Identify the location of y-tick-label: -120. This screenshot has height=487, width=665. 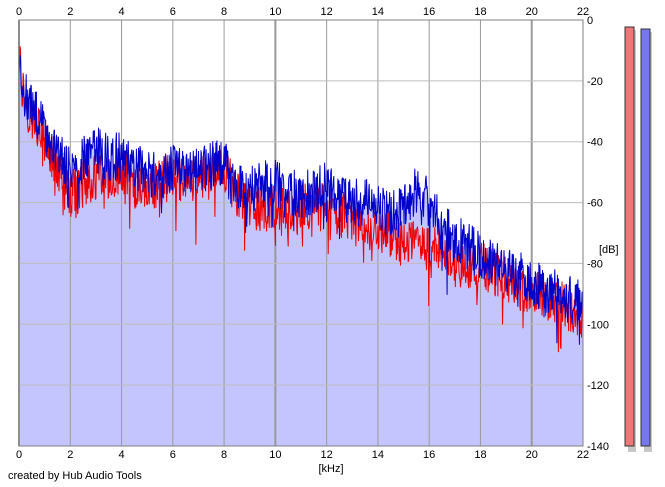
(598, 386).